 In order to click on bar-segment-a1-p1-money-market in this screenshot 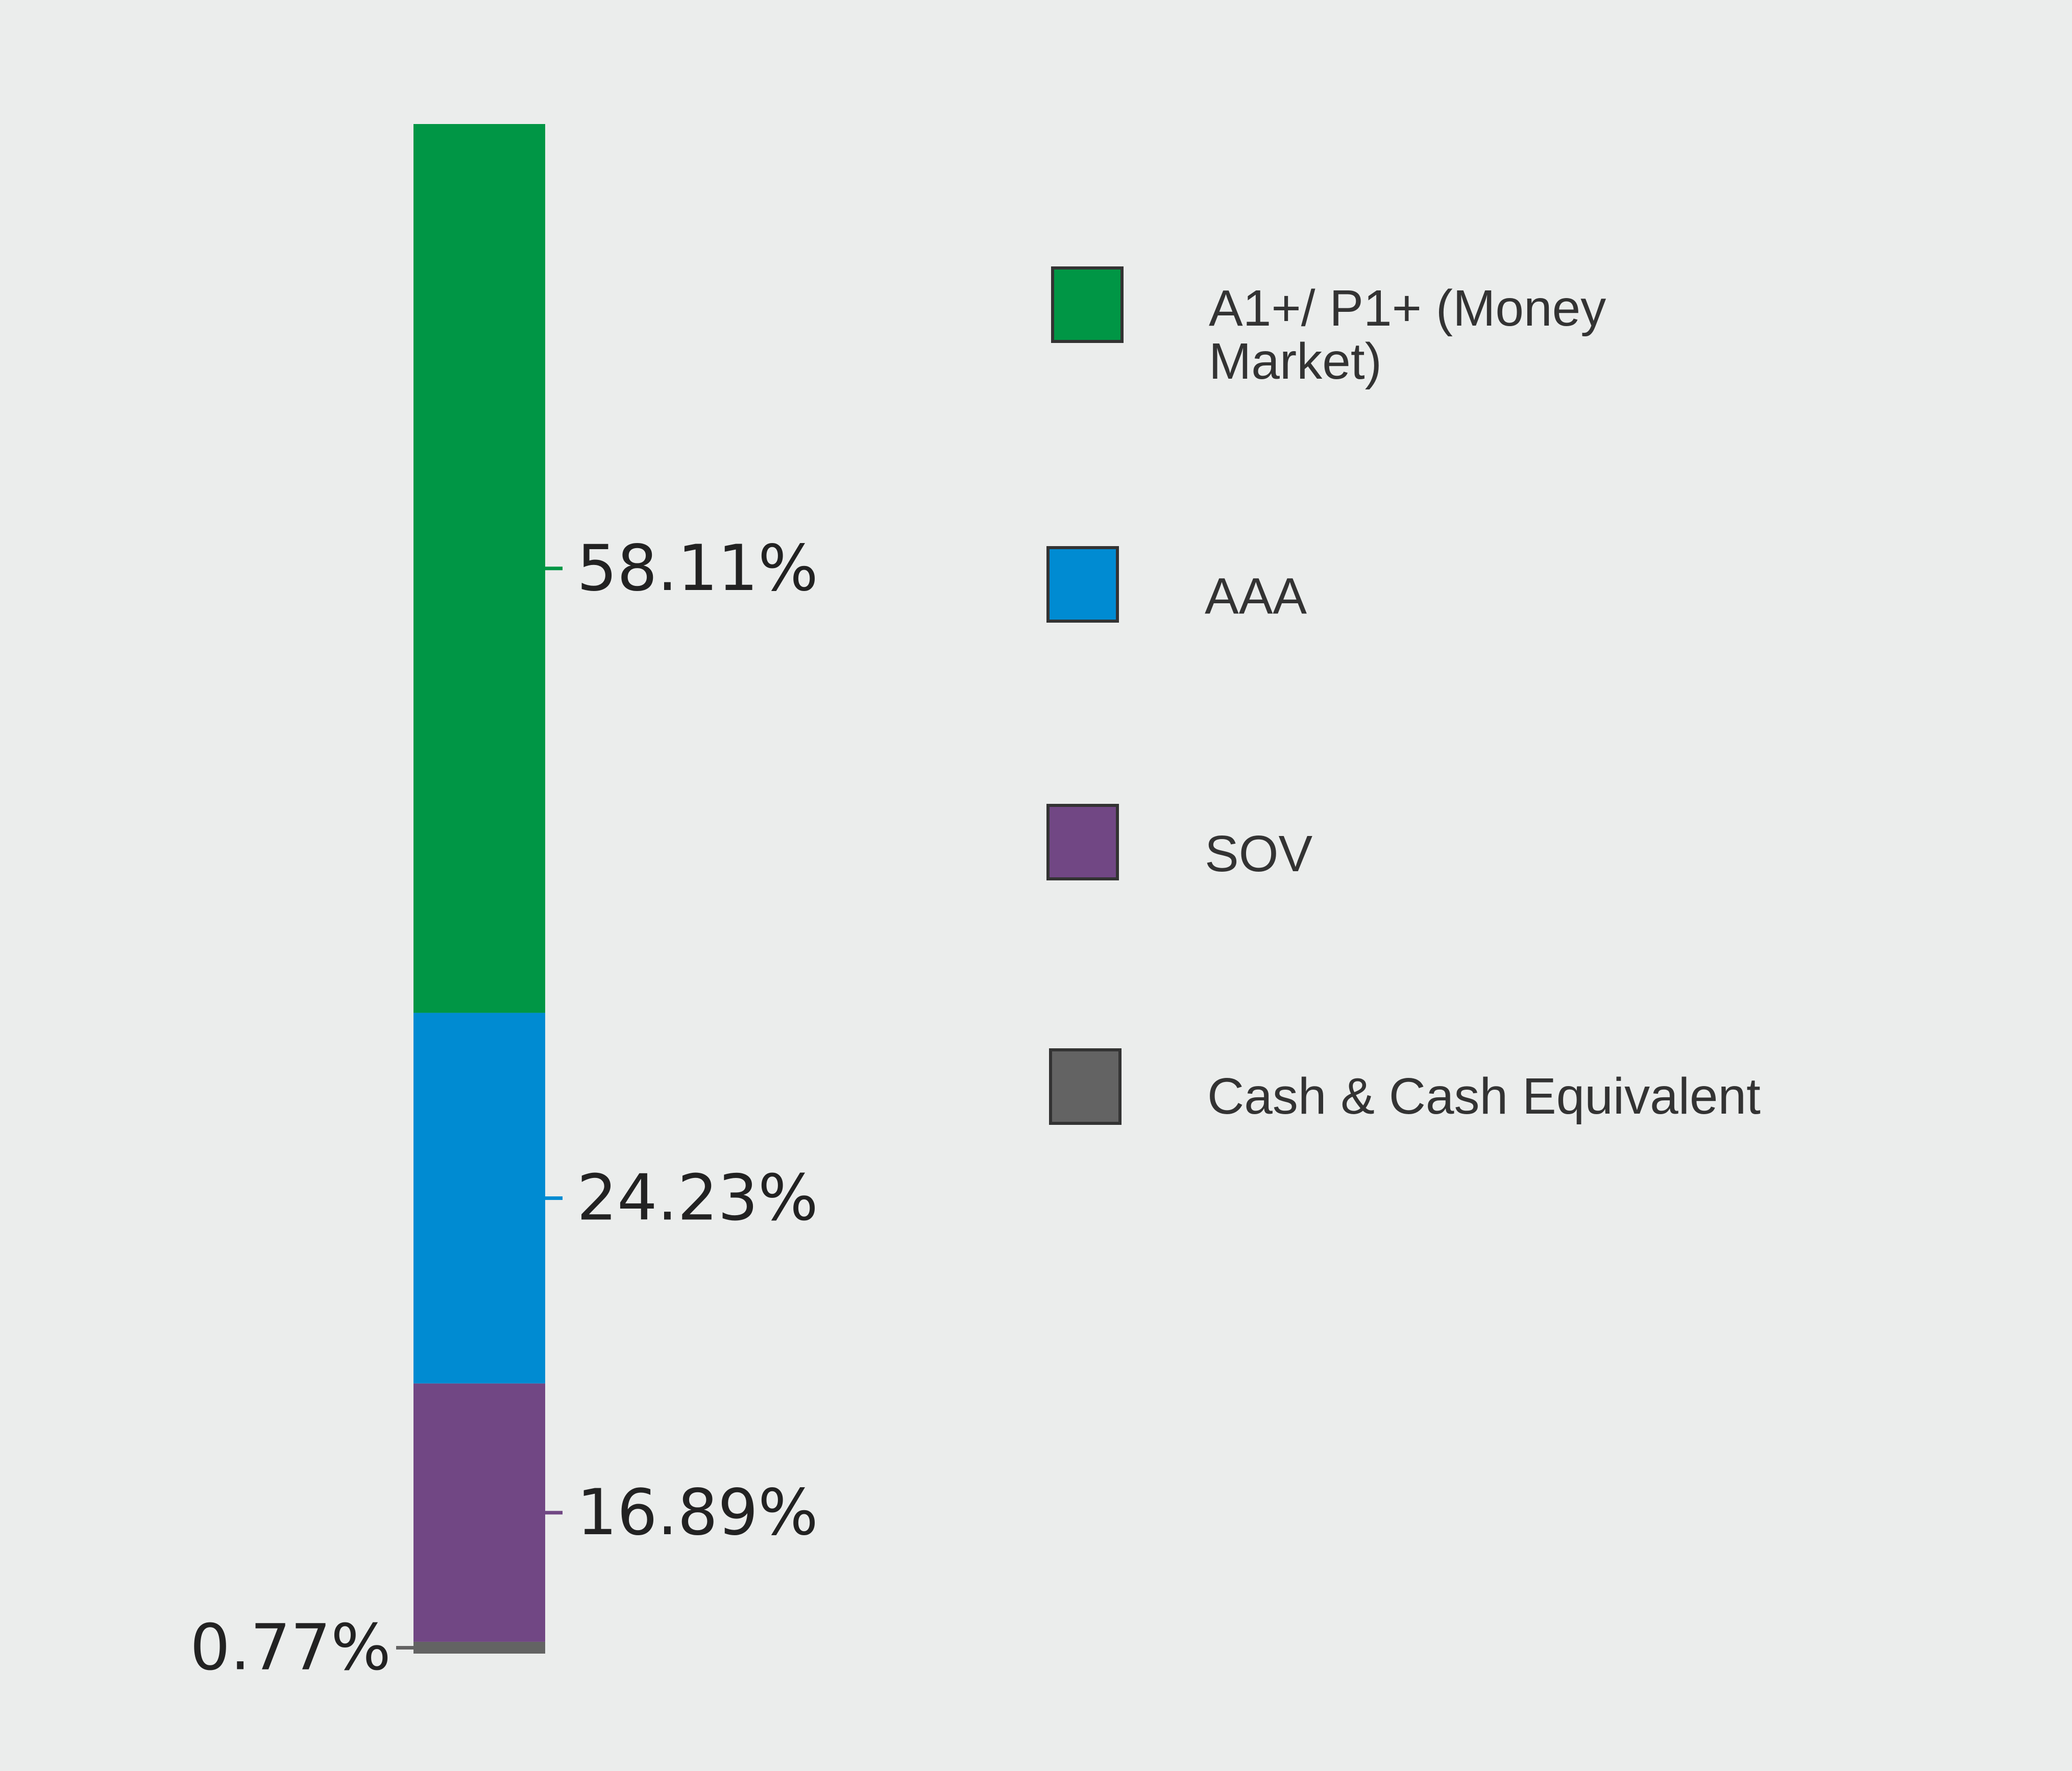, I will do `click(479, 568)`.